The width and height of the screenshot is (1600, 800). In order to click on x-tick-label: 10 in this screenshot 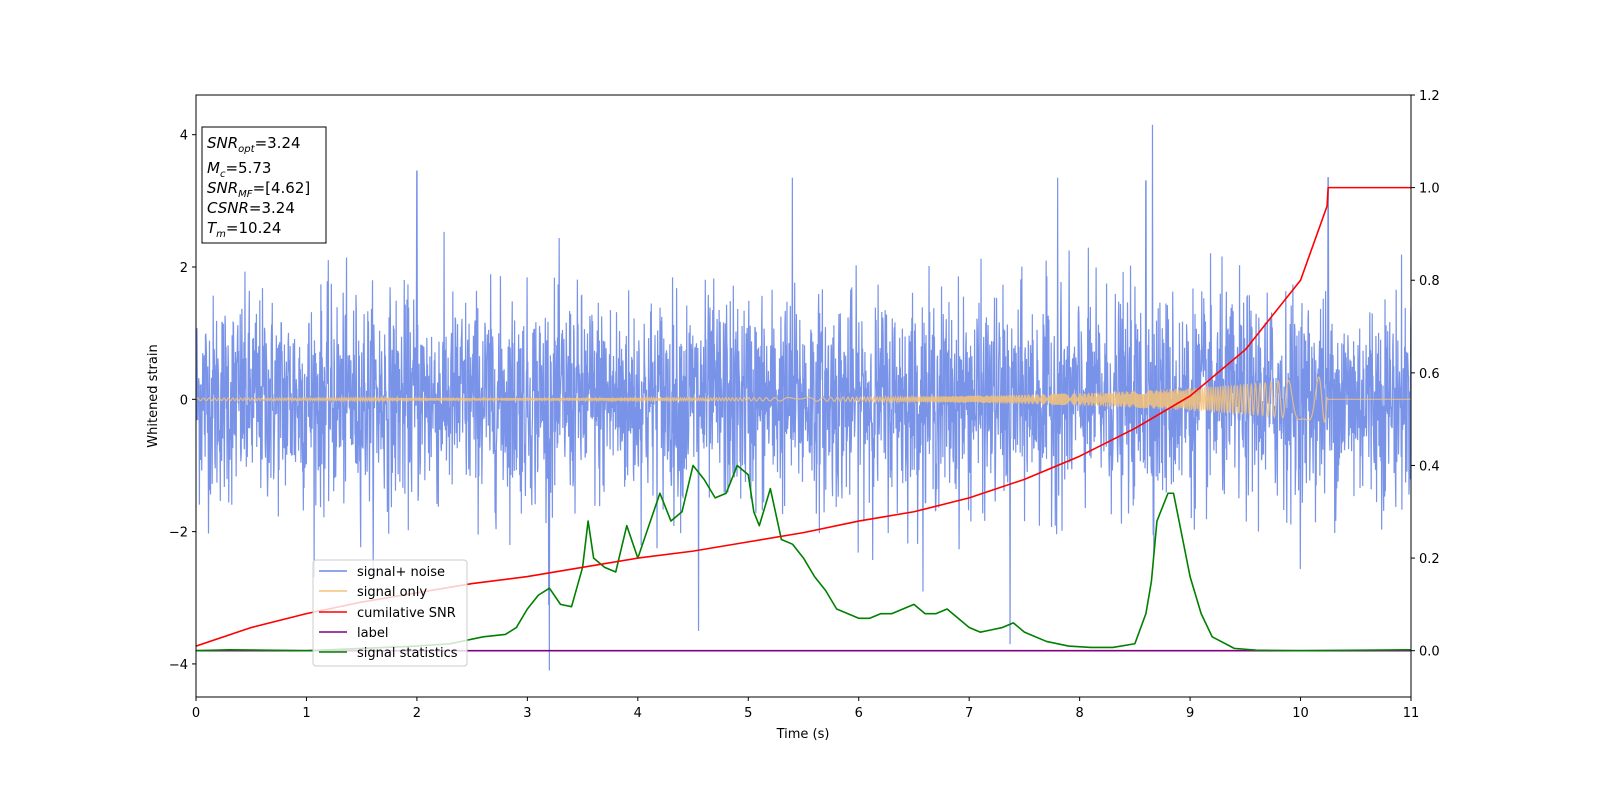, I will do `click(1300, 713)`.